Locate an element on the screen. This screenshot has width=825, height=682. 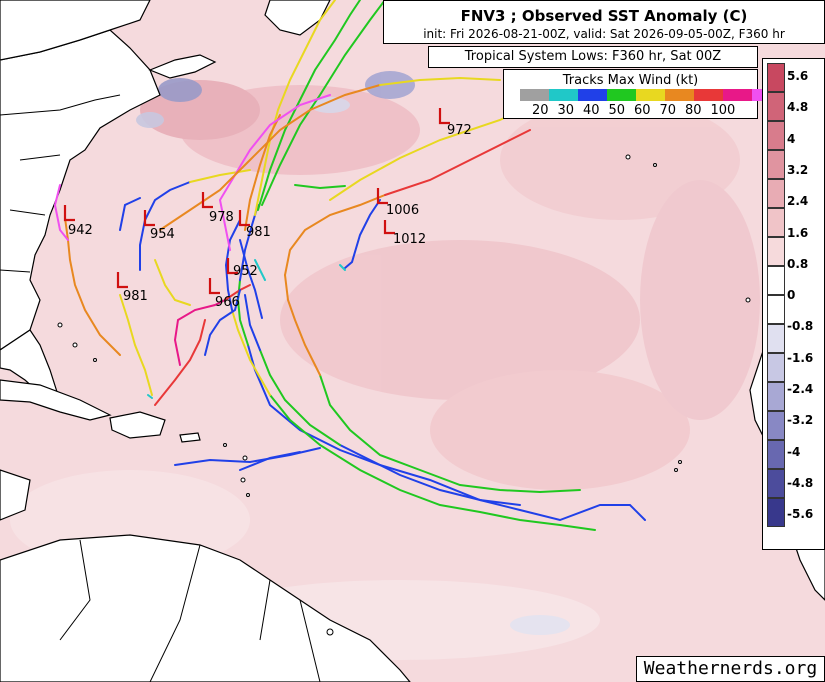
legend-label: 80 is located at coordinates (693, 110).